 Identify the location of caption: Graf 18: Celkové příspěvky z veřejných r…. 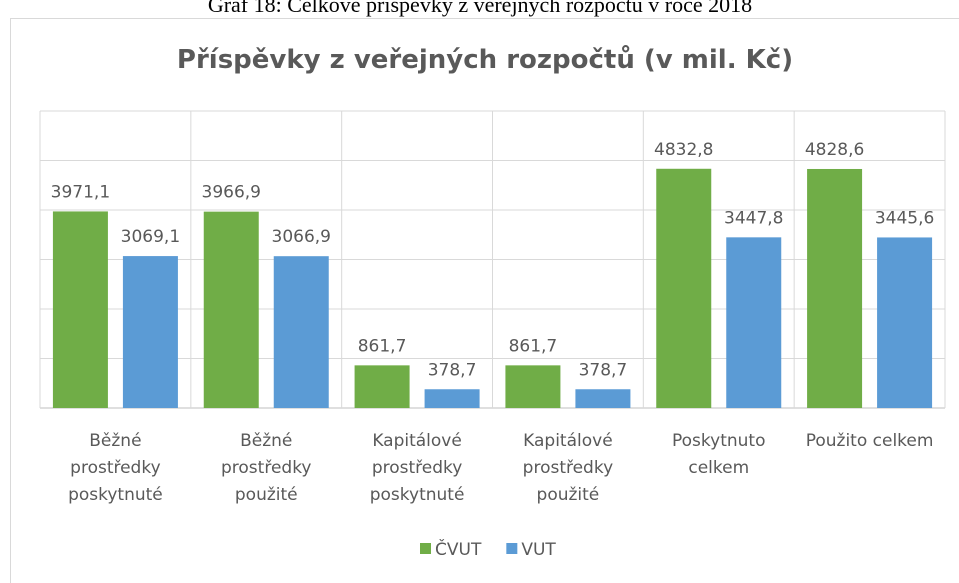
(480, 8).